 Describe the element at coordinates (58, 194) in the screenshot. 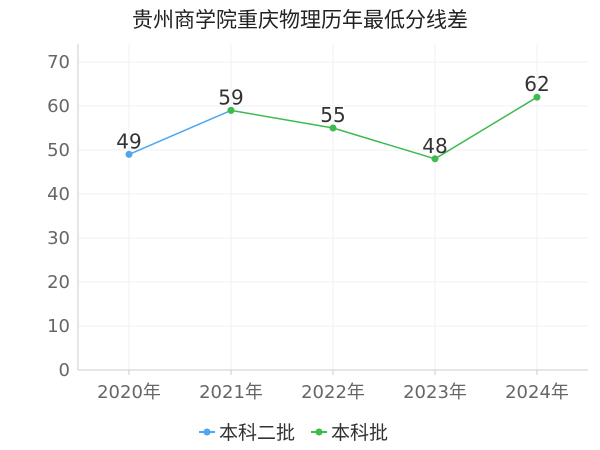

I see `y-tick-label: 40` at that location.